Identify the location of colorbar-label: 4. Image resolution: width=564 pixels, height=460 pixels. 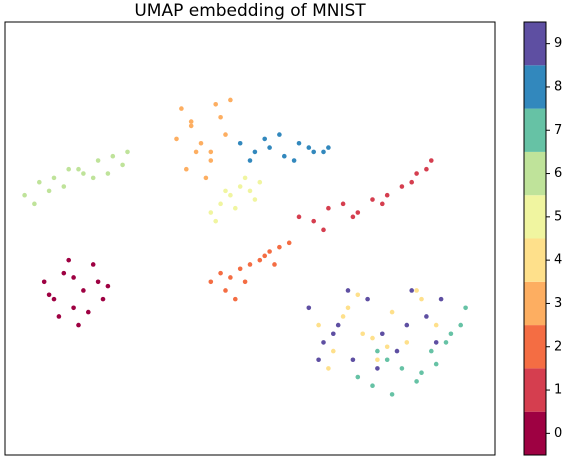
(558, 260).